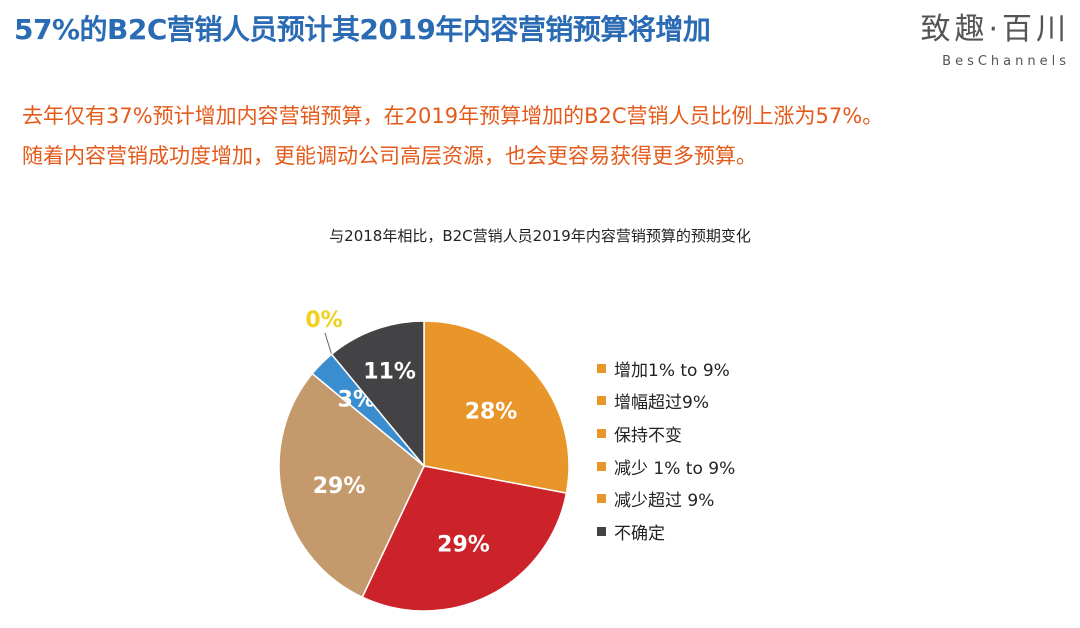 The image size is (1080, 628). I want to click on brand-name-en: BesChannels, so click(1006, 61).